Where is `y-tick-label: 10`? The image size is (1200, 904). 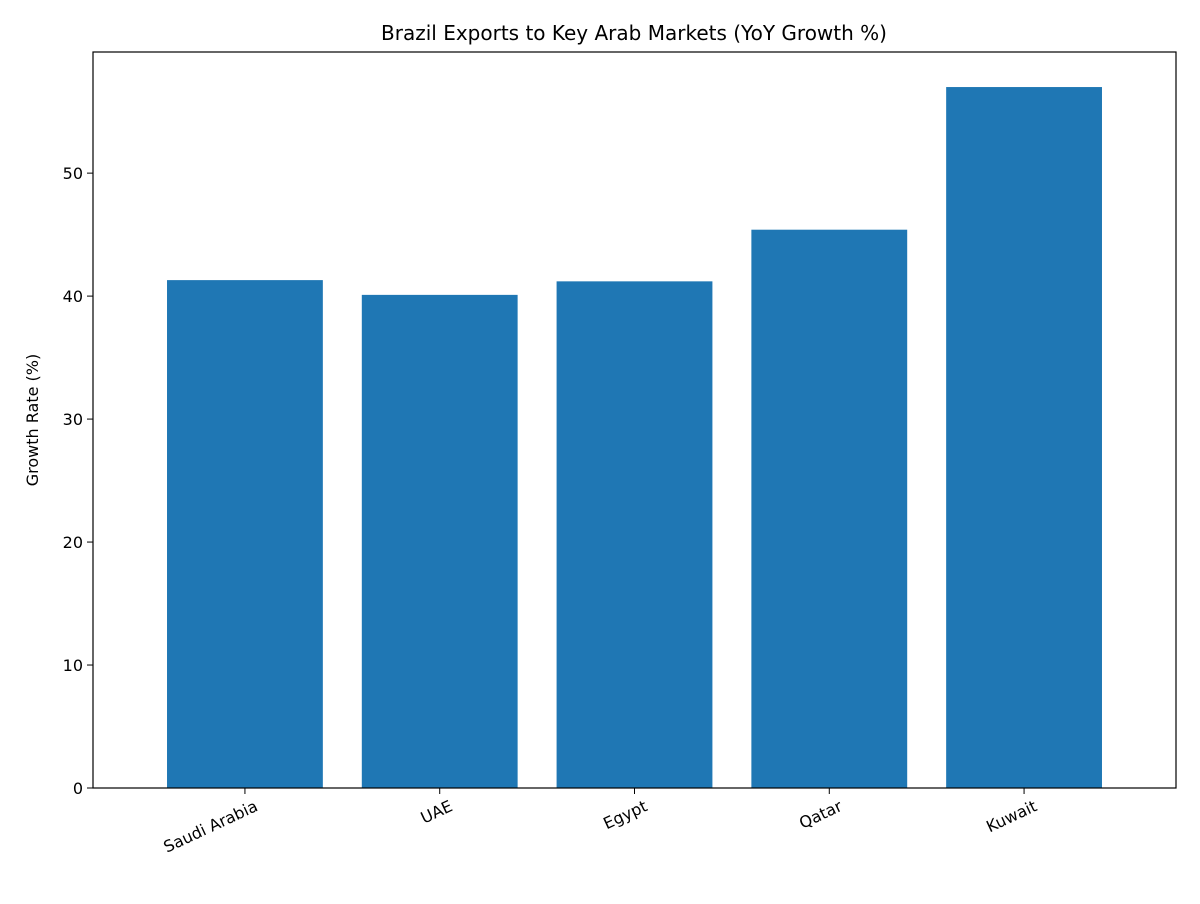
y-tick-label: 10 is located at coordinates (73, 665).